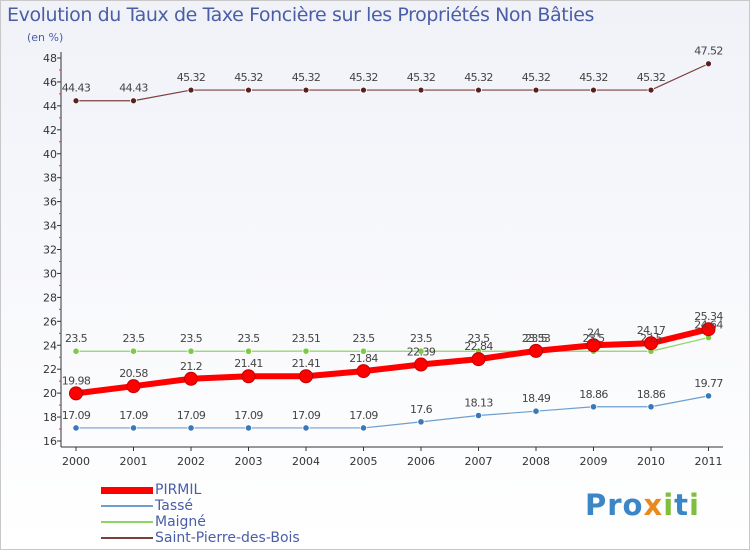 This screenshot has height=550, width=750. What do you see at coordinates (50, 202) in the screenshot?
I see `y-tick-label: 36` at bounding box center [50, 202].